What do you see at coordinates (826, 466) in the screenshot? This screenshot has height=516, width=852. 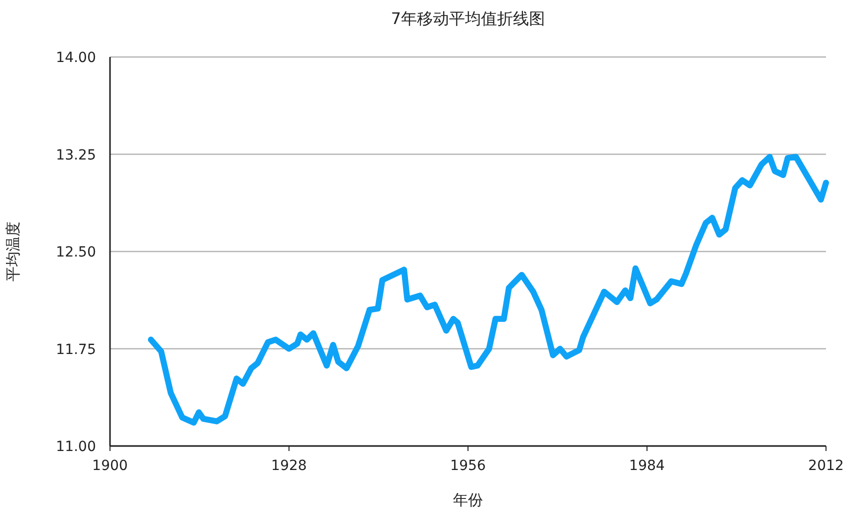 I see `x-tick-label: 2012` at bounding box center [826, 466].